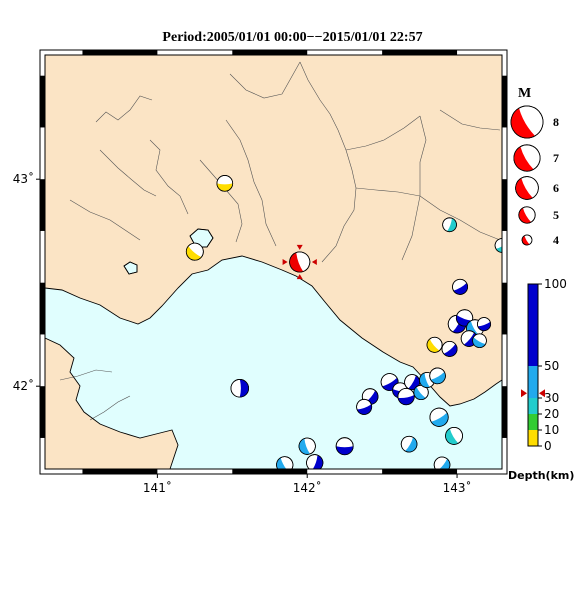  I want to click on depth-legend-label: 10, so click(551, 430).